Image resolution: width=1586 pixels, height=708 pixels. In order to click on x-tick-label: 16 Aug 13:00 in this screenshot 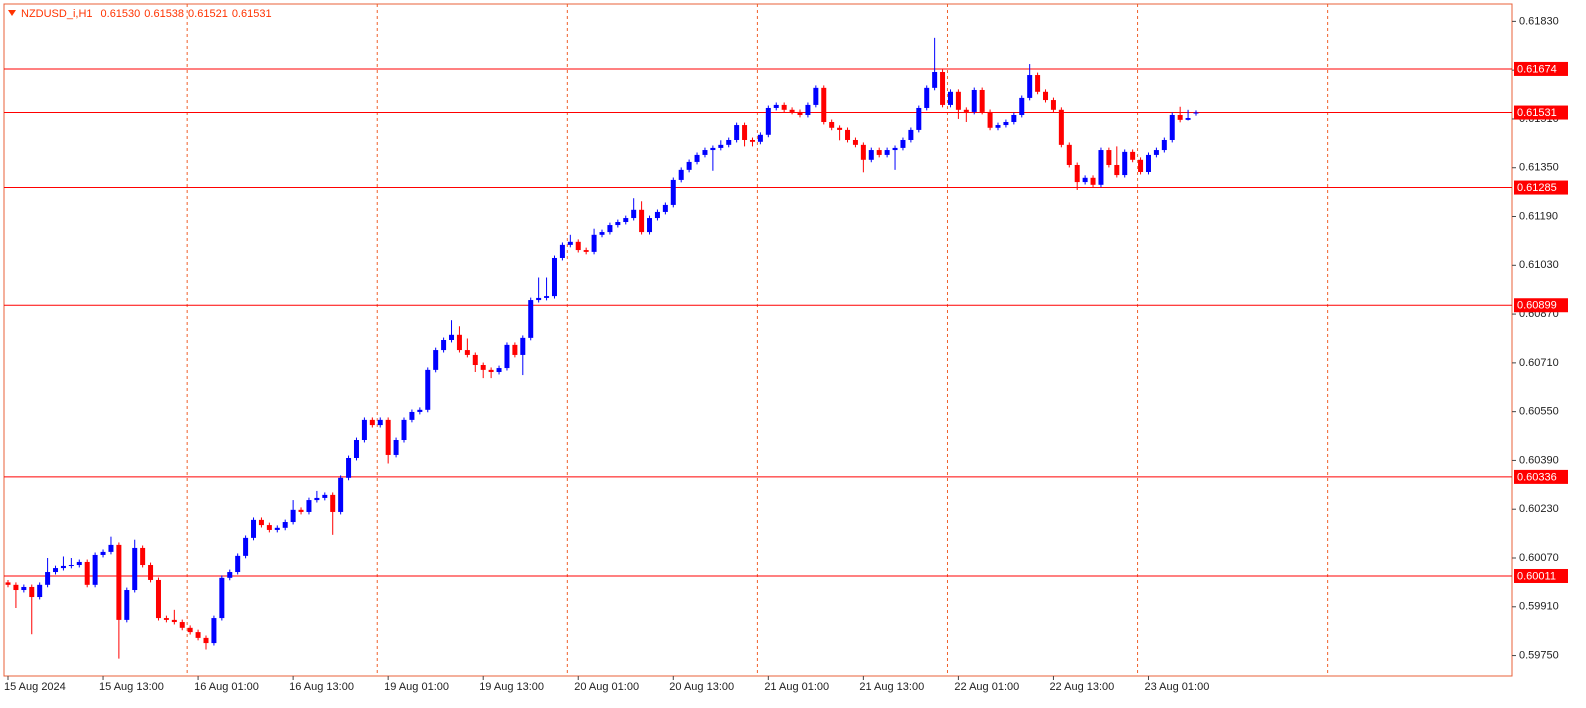, I will do `click(321, 687)`.